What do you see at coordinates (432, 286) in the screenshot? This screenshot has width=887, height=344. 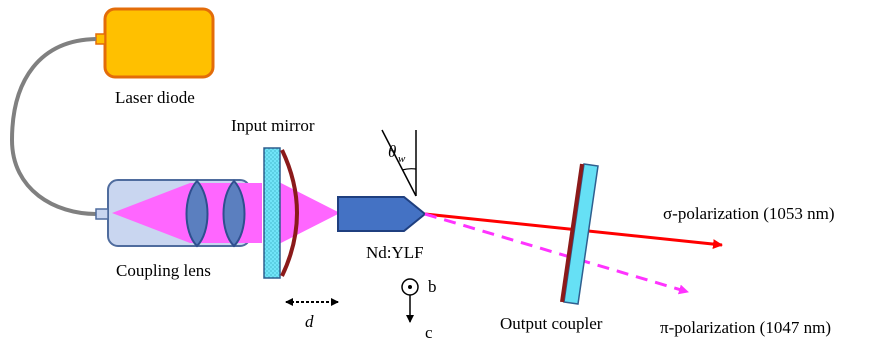 I see `axis-b-label: b` at bounding box center [432, 286].